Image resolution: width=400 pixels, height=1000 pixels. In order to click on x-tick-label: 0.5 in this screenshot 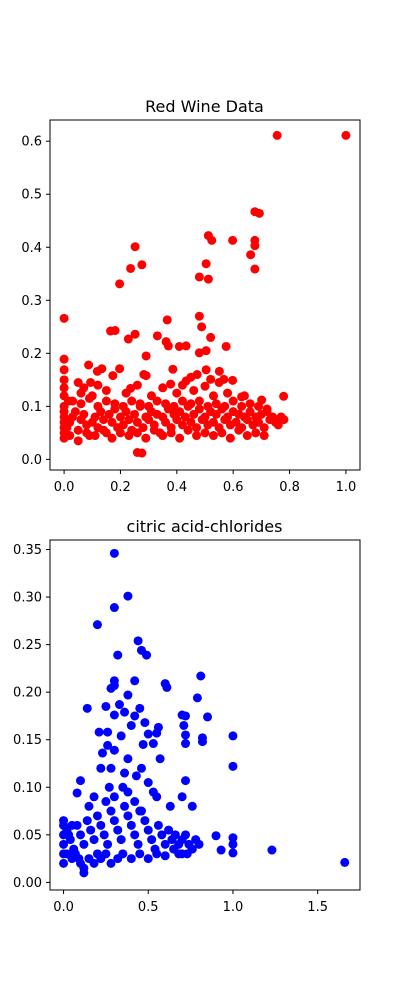, I will do `click(148, 907)`.